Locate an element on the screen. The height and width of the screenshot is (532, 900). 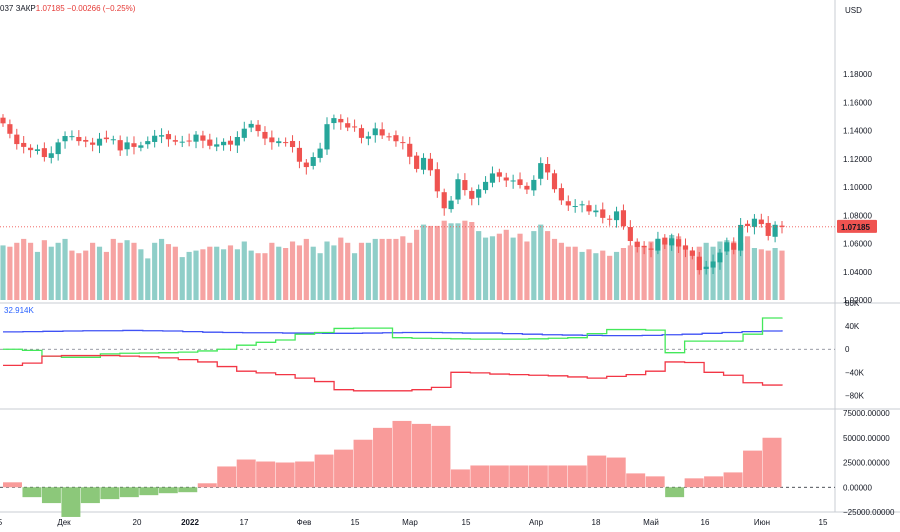
price-tick-label: 1.06000 is located at coordinates (857, 244).